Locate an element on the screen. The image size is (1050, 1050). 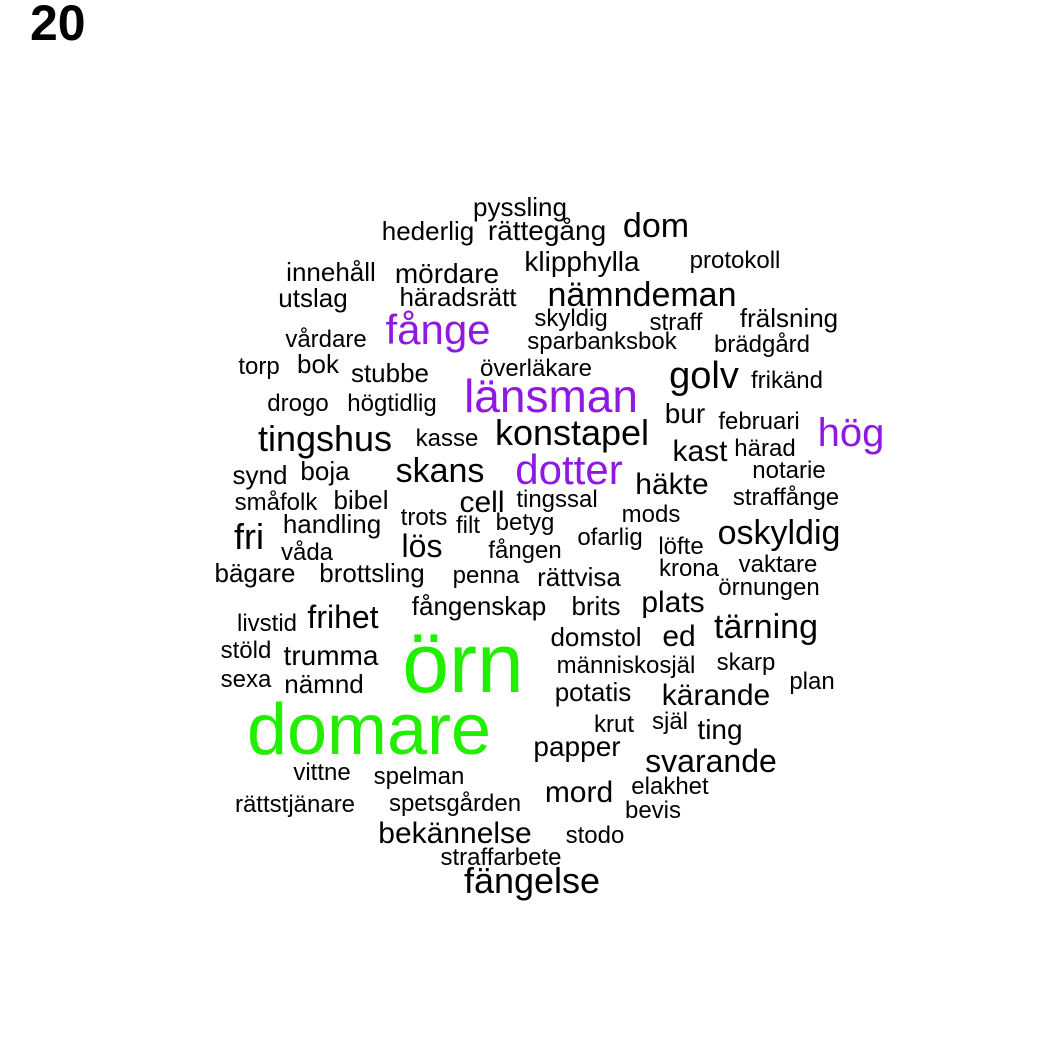
word-utslag: utslag is located at coordinates (312, 298).